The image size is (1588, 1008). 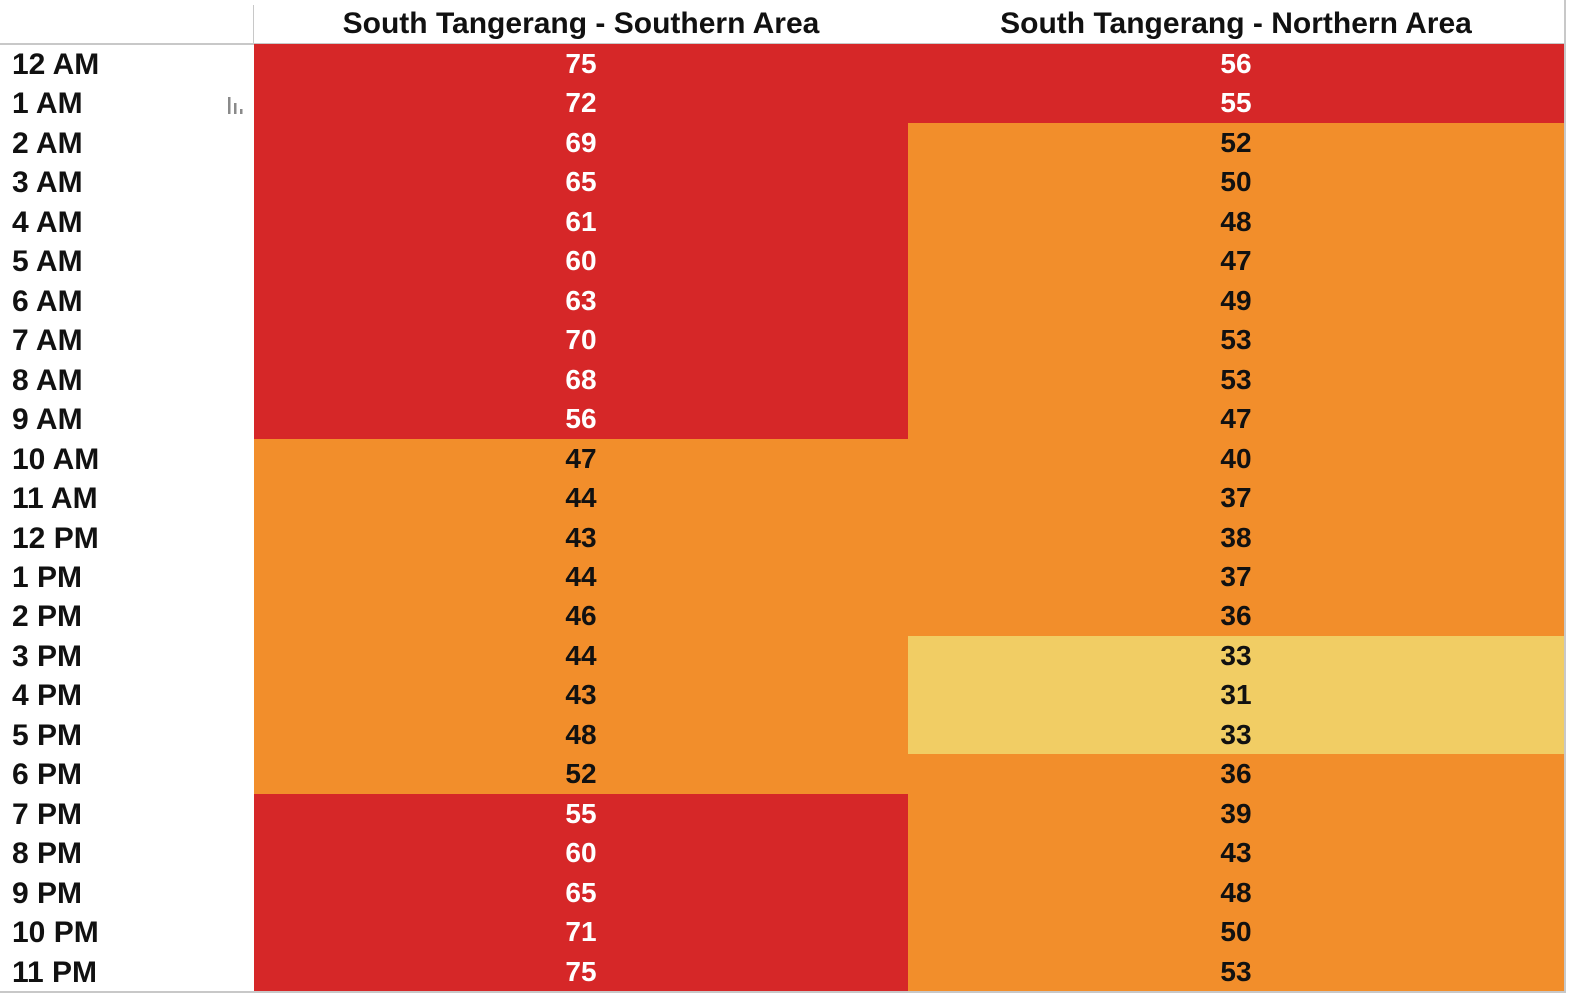 I want to click on row-label: 9 PM, so click(x=47, y=893).